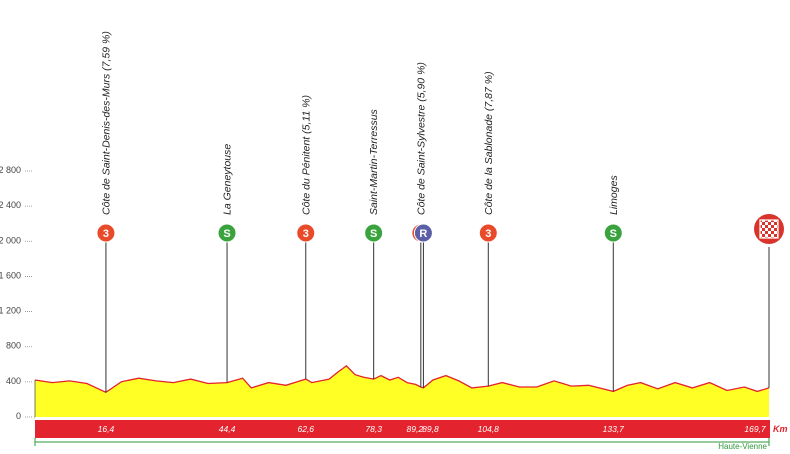 Image resolution: width=790 pixels, height=454 pixels. Describe the element at coordinates (373, 429) in the screenshot. I see `km-label: 78,3` at that location.